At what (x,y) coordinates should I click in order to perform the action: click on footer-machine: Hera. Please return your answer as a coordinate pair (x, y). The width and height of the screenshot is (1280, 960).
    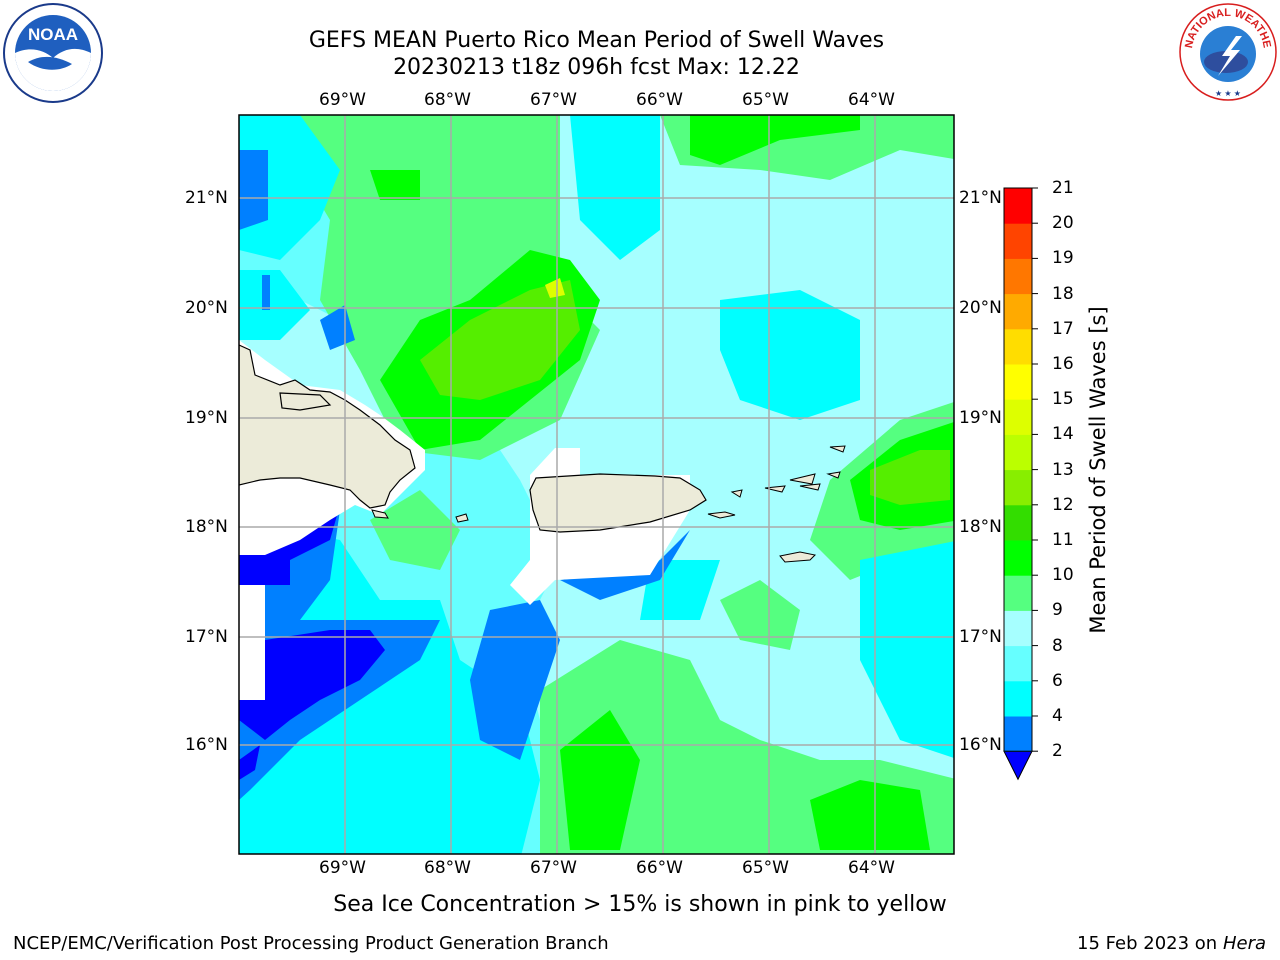
    Looking at the image, I should click on (1244, 943).